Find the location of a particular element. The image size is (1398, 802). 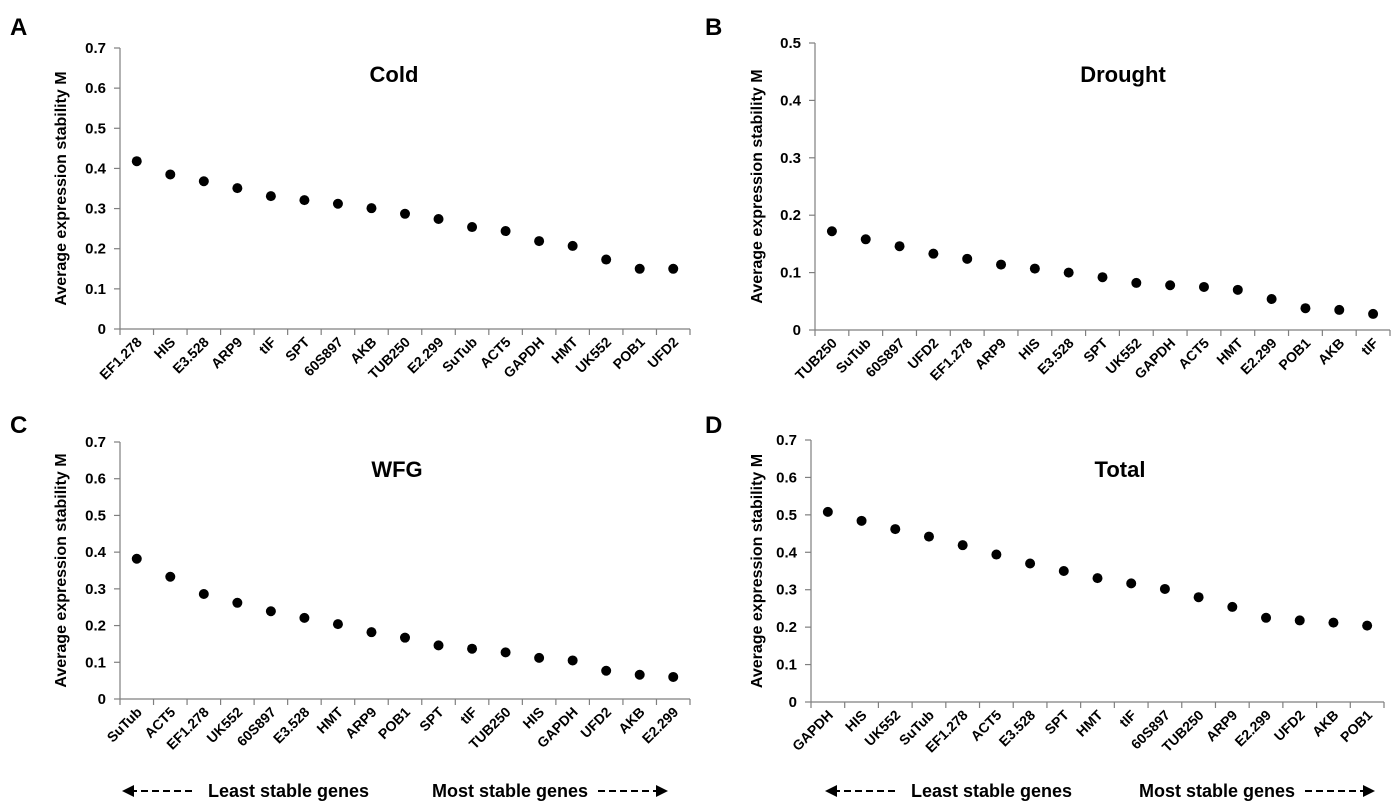

arrowhead-left-icon is located at coordinates (831, 791).